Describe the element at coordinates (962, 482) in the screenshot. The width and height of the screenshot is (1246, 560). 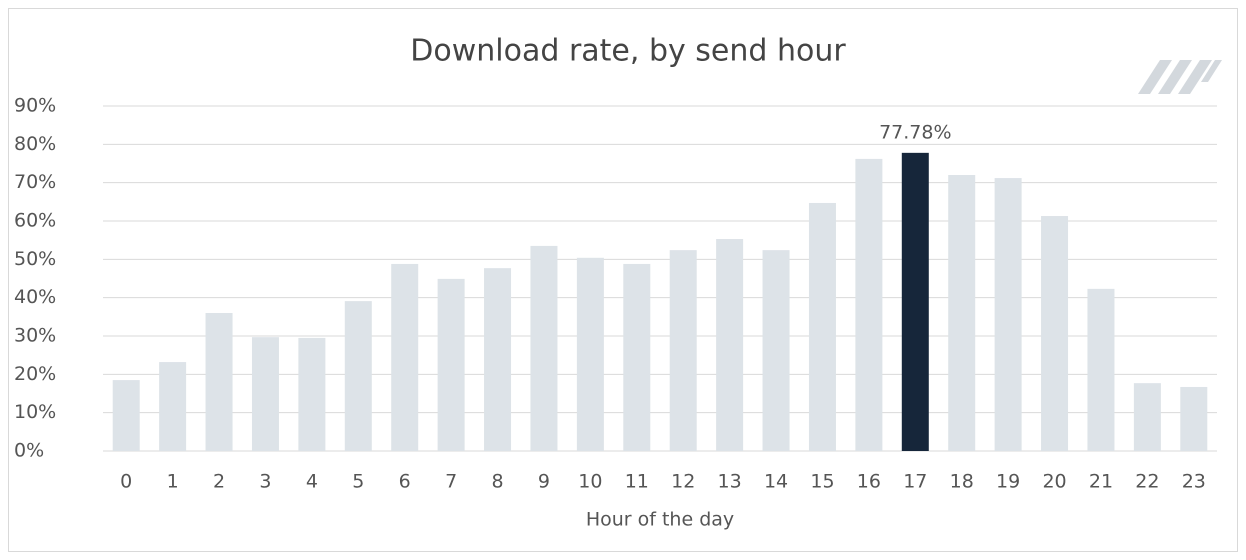
I see `x-tick-label: 18` at that location.